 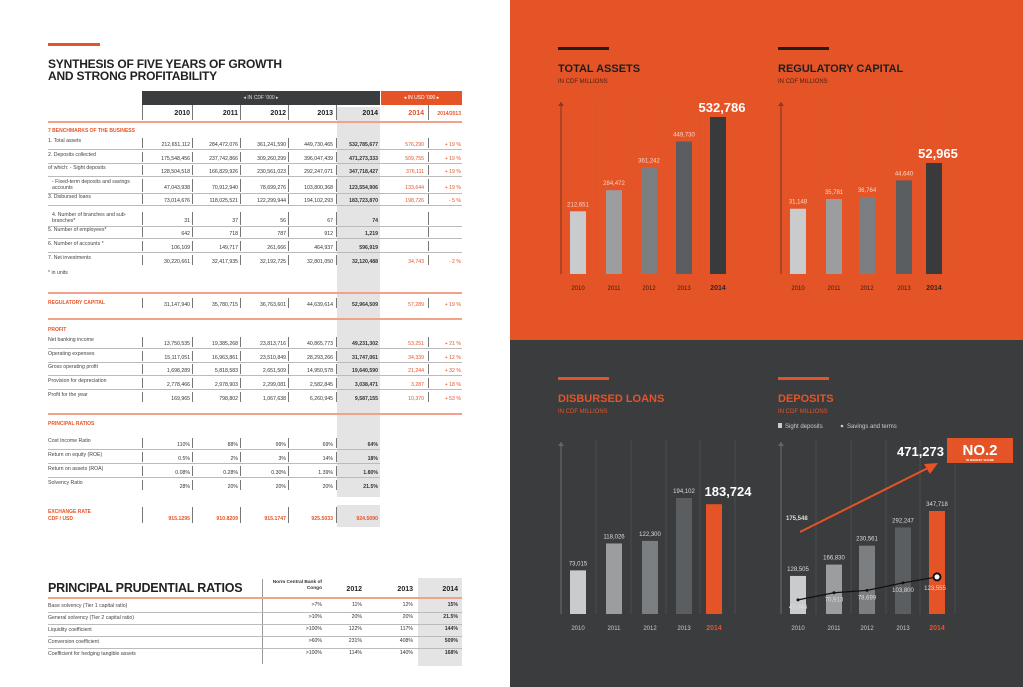 I want to click on cell-value: 361,241,590, so click(x=271, y=145).